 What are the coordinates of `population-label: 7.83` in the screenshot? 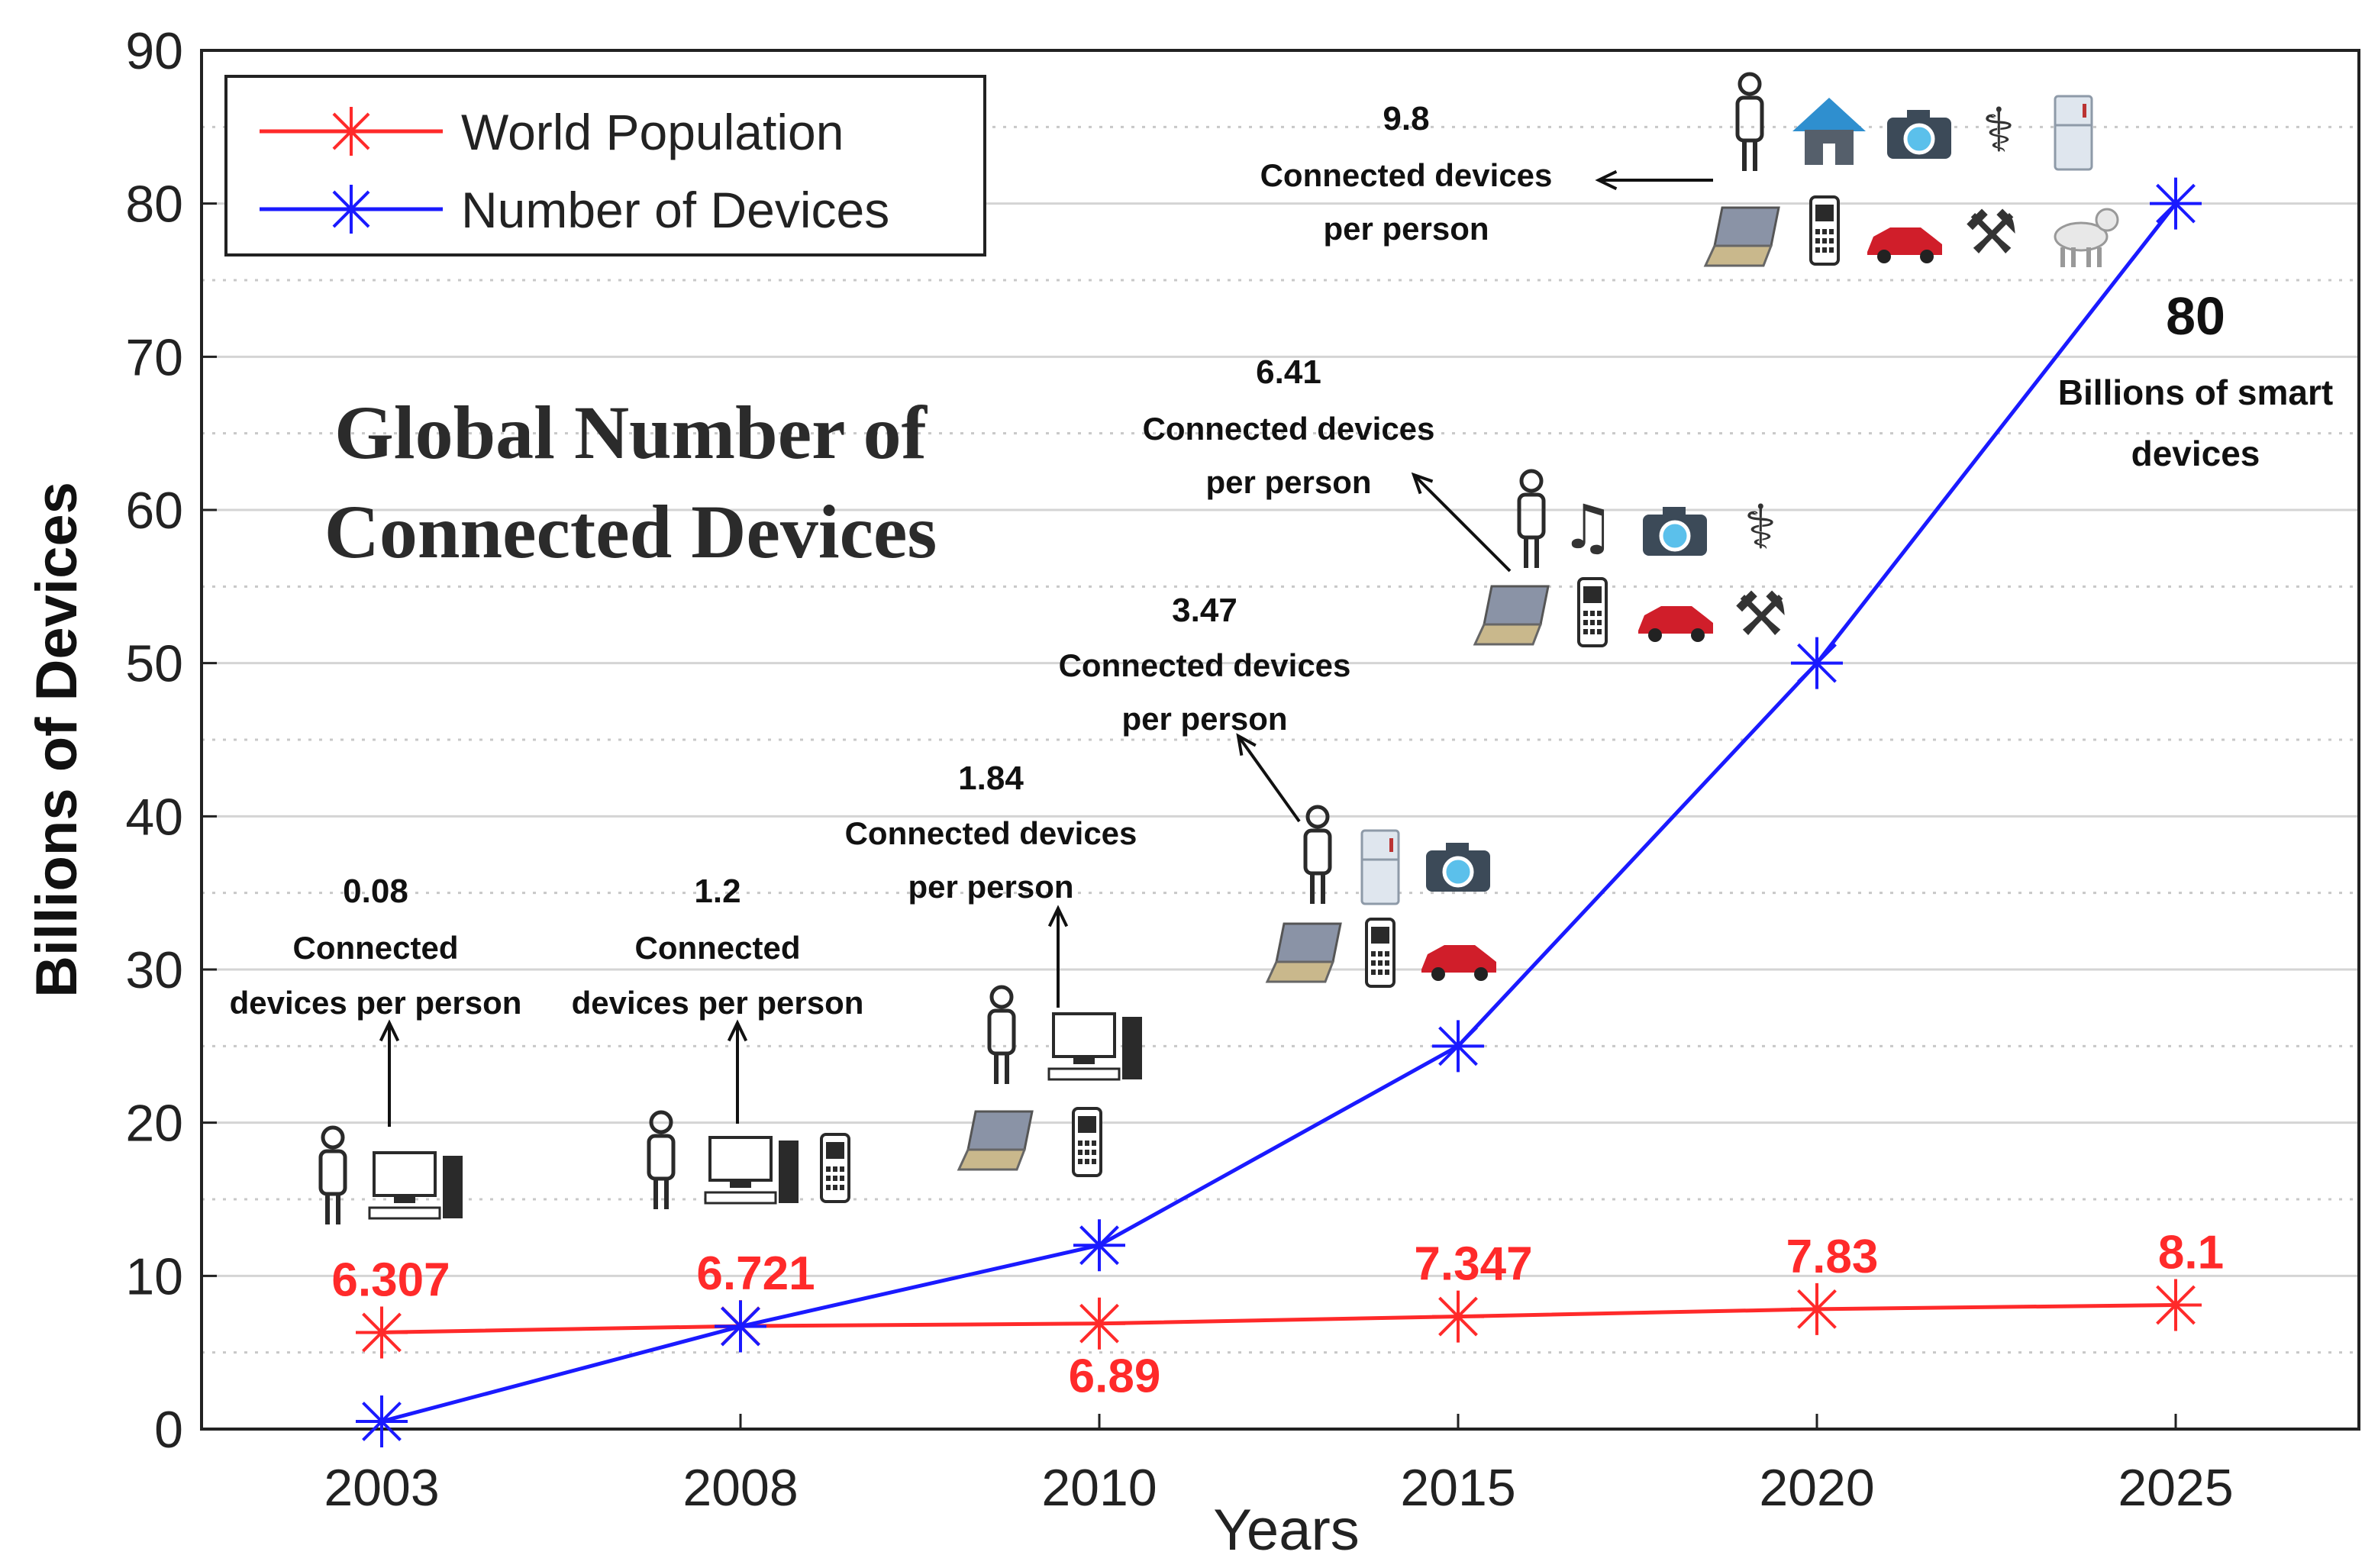 It's located at (1832, 1257).